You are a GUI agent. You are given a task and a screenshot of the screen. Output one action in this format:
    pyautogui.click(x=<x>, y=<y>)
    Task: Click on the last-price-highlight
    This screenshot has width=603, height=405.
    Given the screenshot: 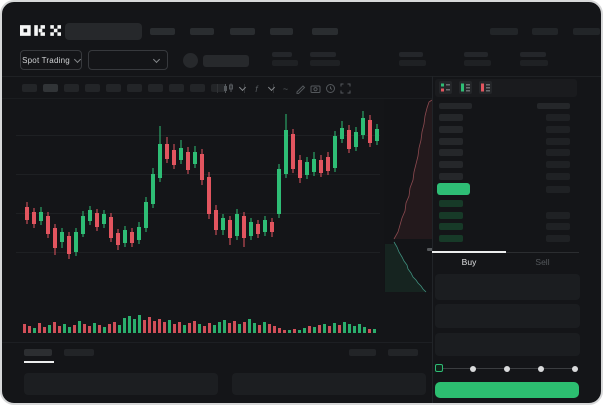 What is the action you would take?
    pyautogui.click(x=453, y=189)
    